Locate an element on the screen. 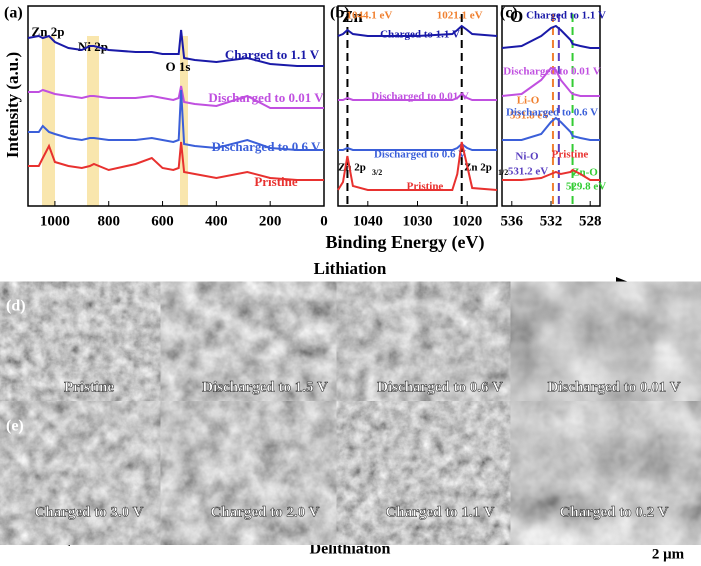  sem-caption: Charged to 0.2 V is located at coordinates (614, 512).